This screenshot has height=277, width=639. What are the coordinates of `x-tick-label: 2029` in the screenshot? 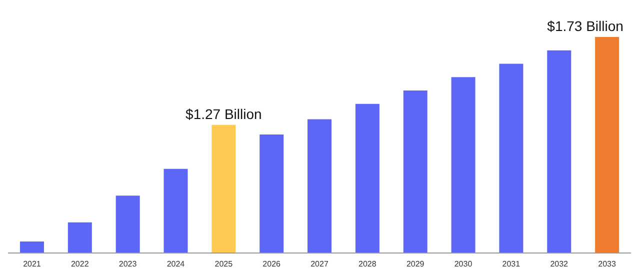 It's located at (415, 264).